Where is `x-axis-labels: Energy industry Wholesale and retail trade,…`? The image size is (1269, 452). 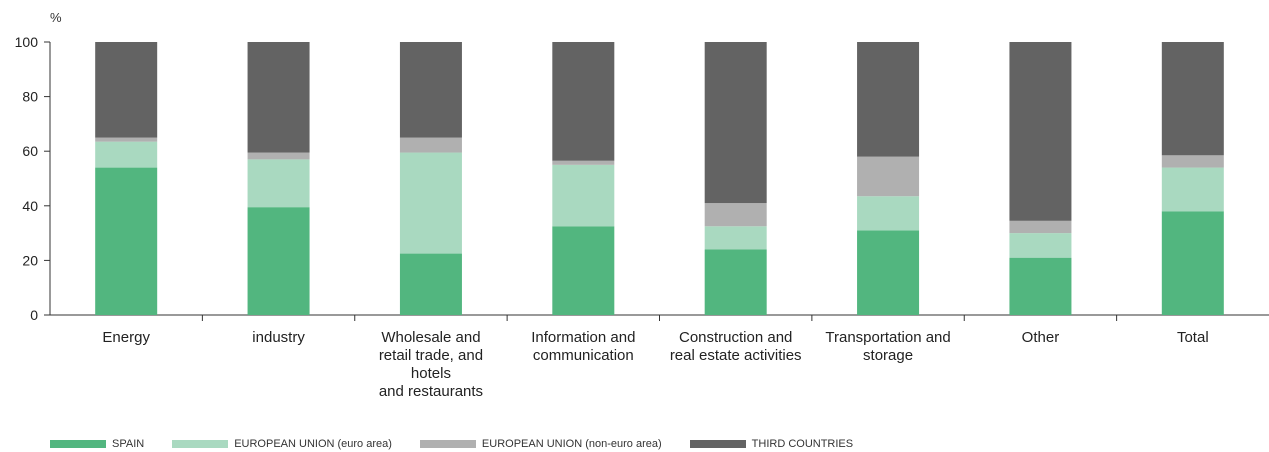 x-axis-labels: Energy industry Wholesale and retail trade,… is located at coordinates (655, 364).